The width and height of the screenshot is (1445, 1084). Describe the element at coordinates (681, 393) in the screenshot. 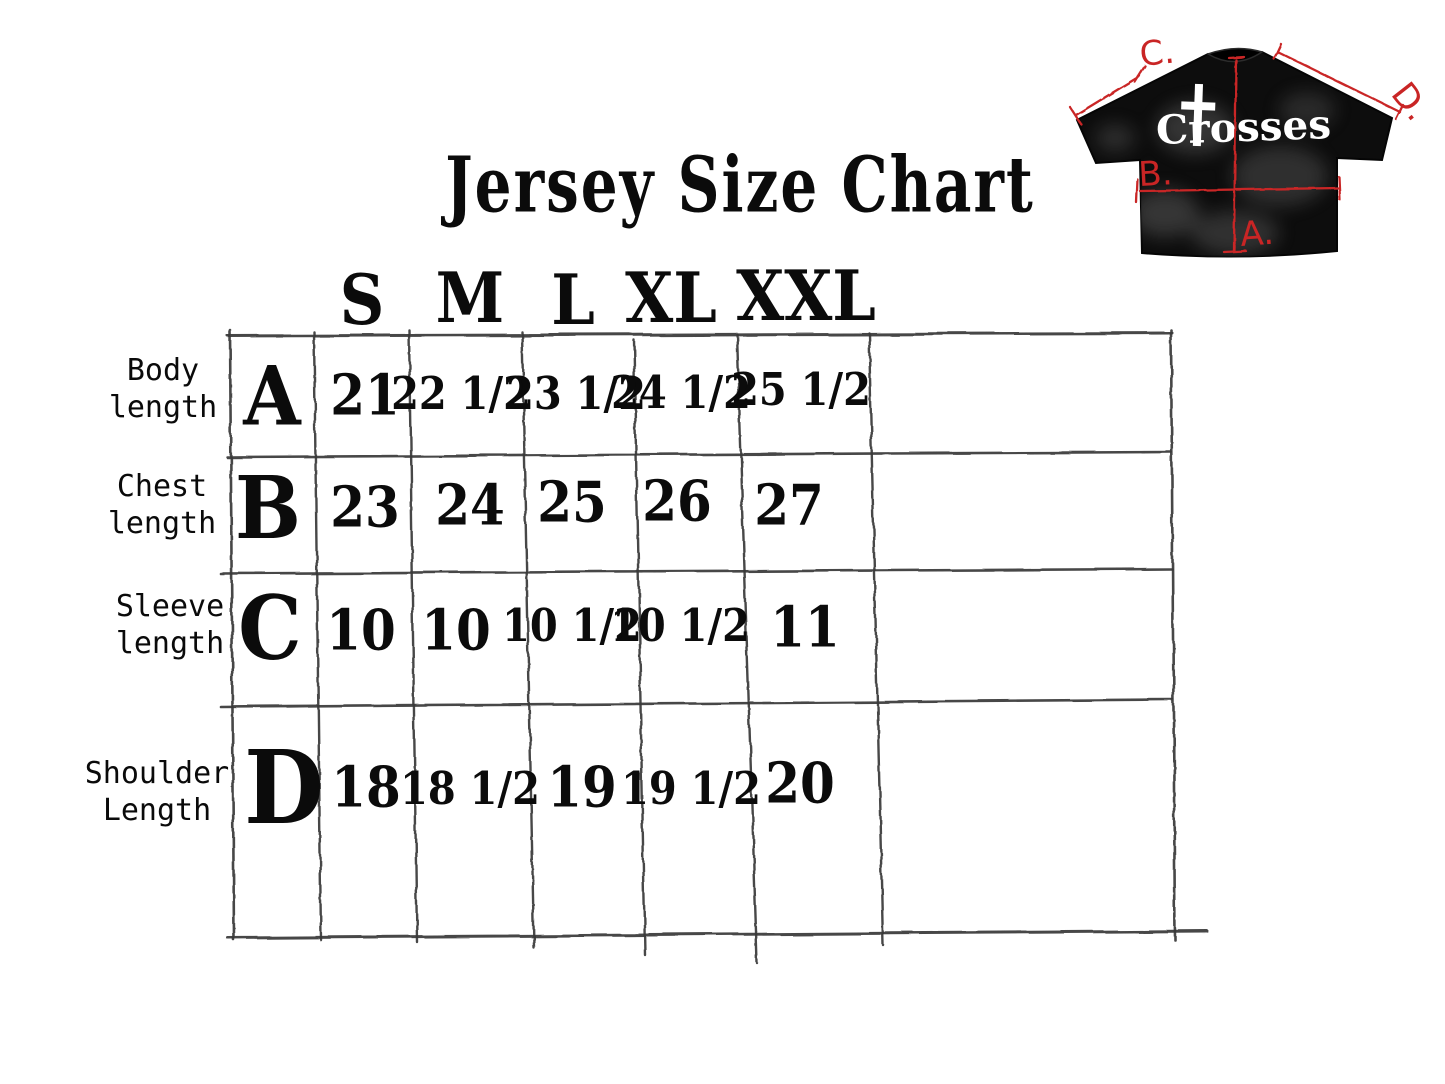

I see `cell-body-xl: 24 1/2` at that location.